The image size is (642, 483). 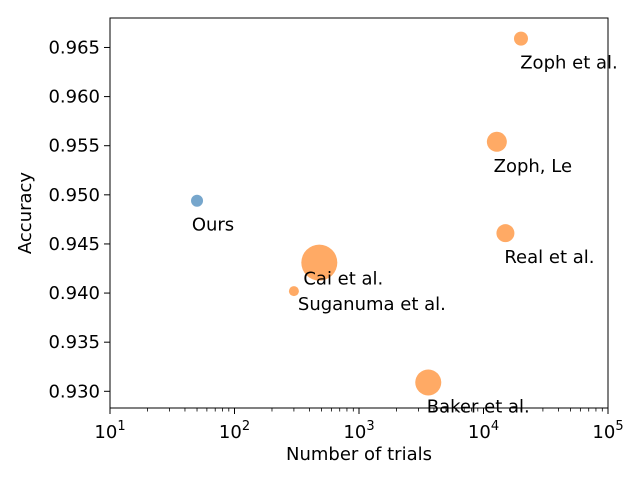 What do you see at coordinates (74, 293) in the screenshot?
I see `y-tick-label: 0.940` at bounding box center [74, 293].